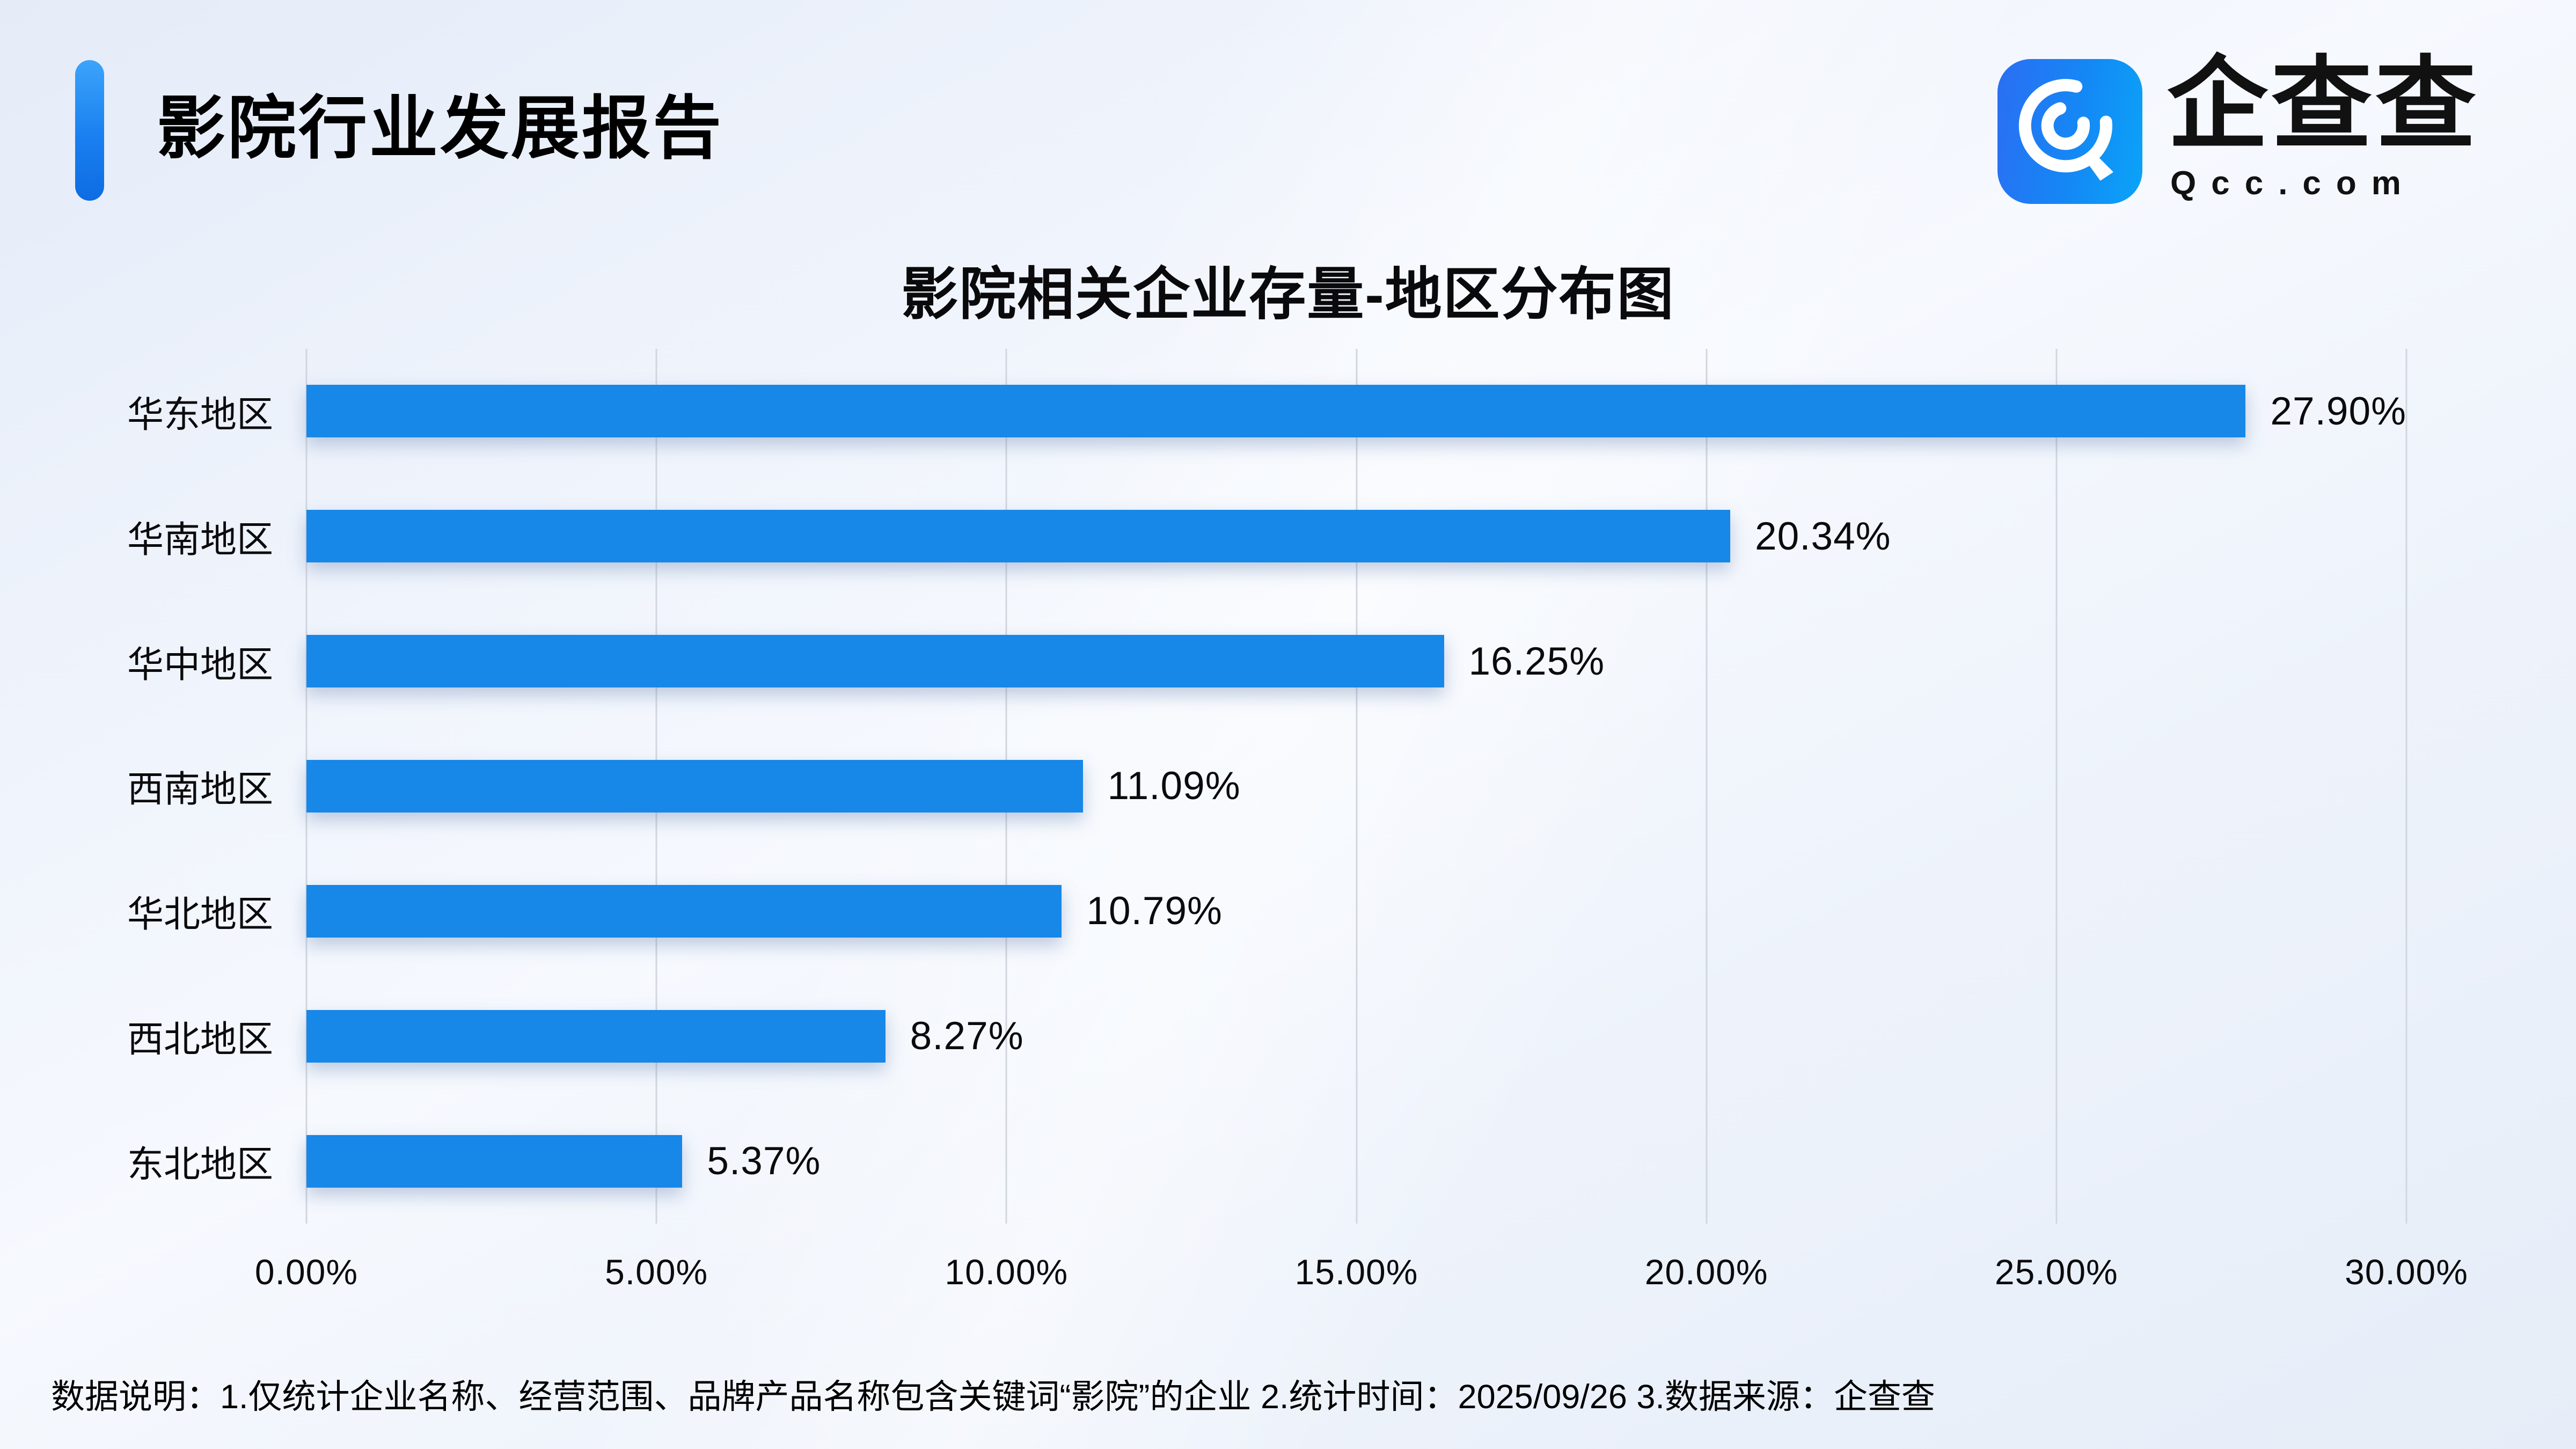  Describe the element at coordinates (1154, 911) in the screenshot. I see `value-label: 10.79%` at that location.